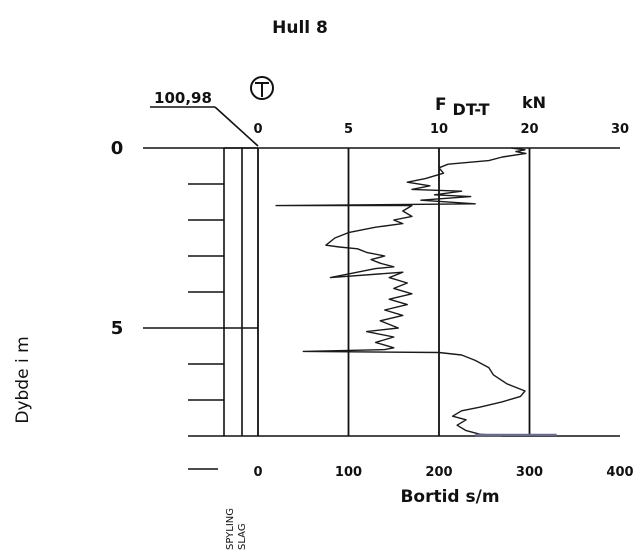 The width and height of the screenshot is (636, 556). What do you see at coordinates (300, 28) in the screenshot?
I see `chart-title: Hull 8` at bounding box center [300, 28].